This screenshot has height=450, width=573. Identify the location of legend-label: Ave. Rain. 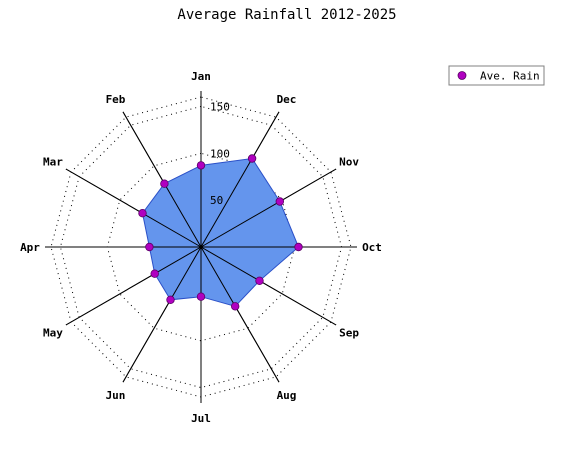
(510, 76).